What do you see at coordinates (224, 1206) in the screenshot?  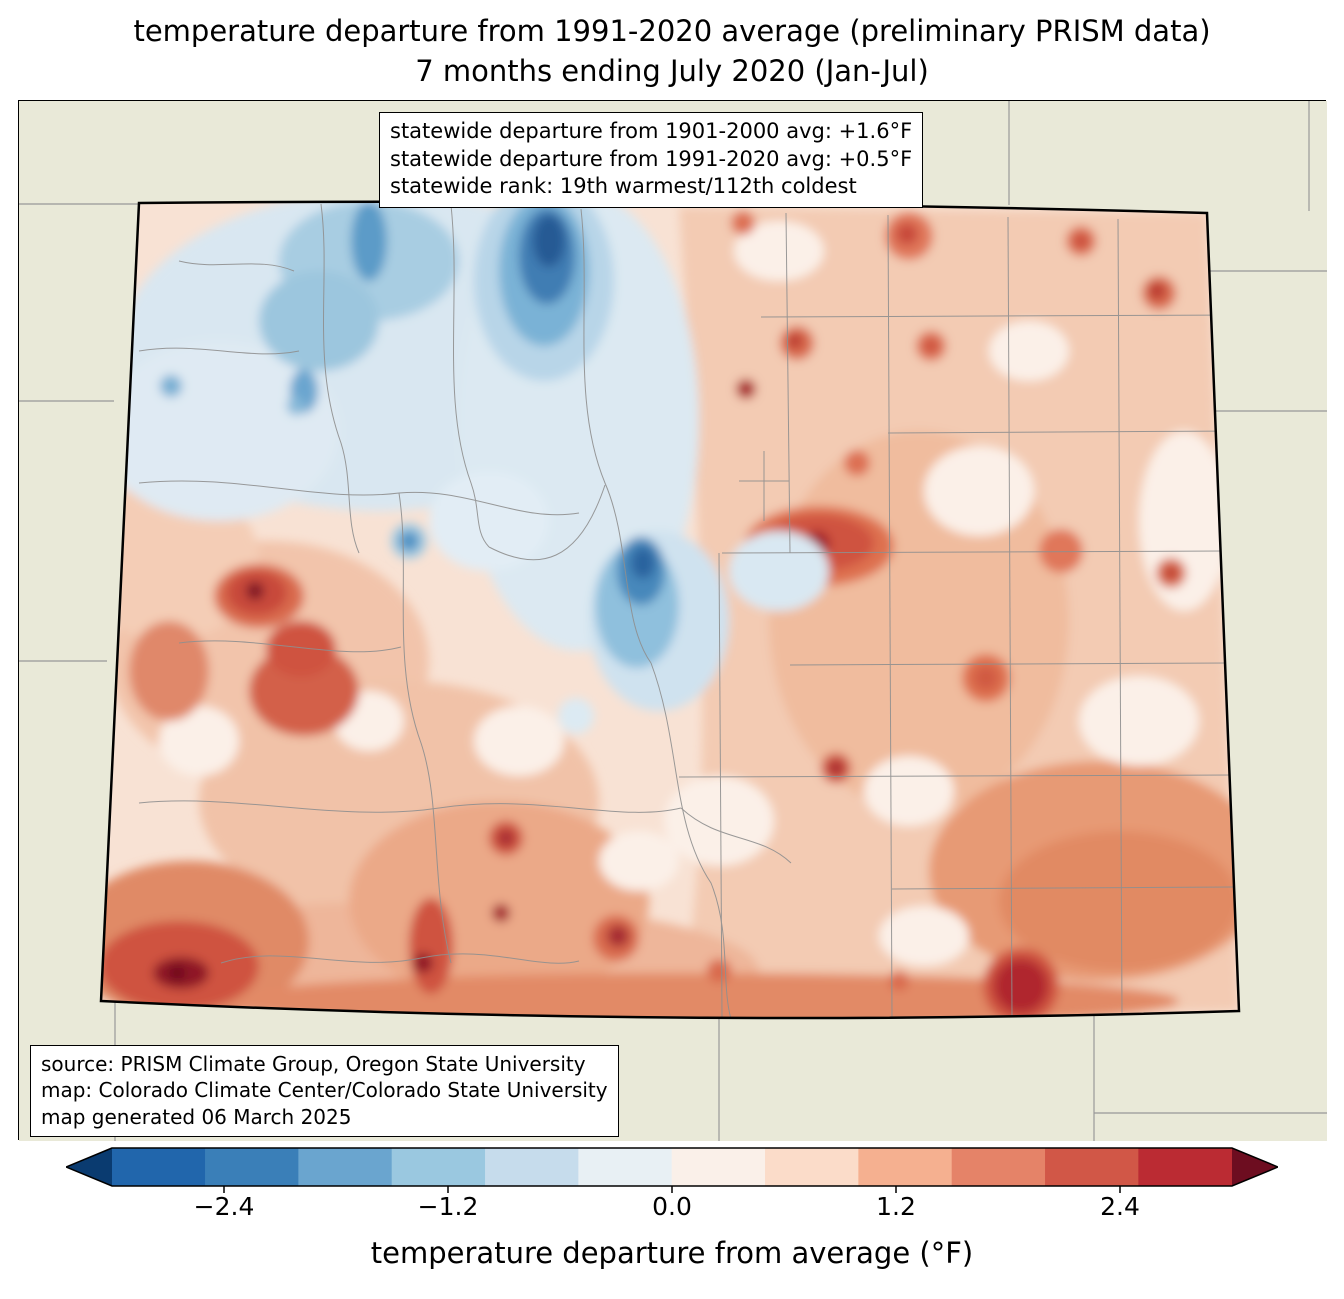 I see `colorbar-tick-label: −2.4` at bounding box center [224, 1206].